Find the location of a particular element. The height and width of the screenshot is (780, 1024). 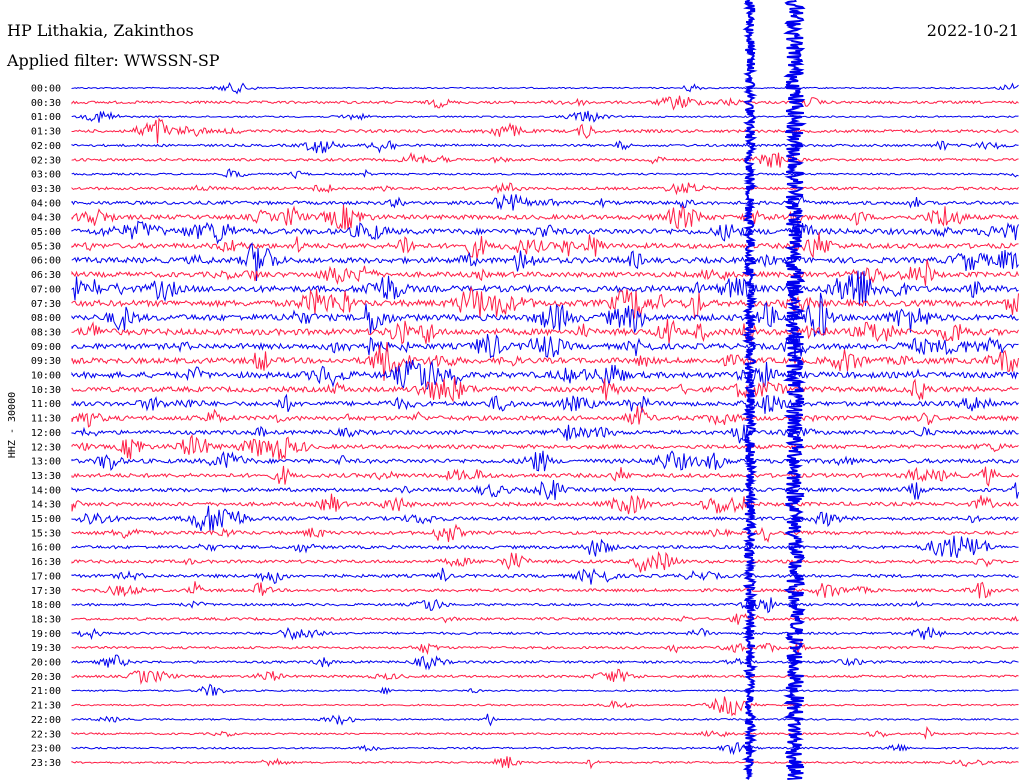

time-tick-label: 04:00 is located at coordinates (46, 203).